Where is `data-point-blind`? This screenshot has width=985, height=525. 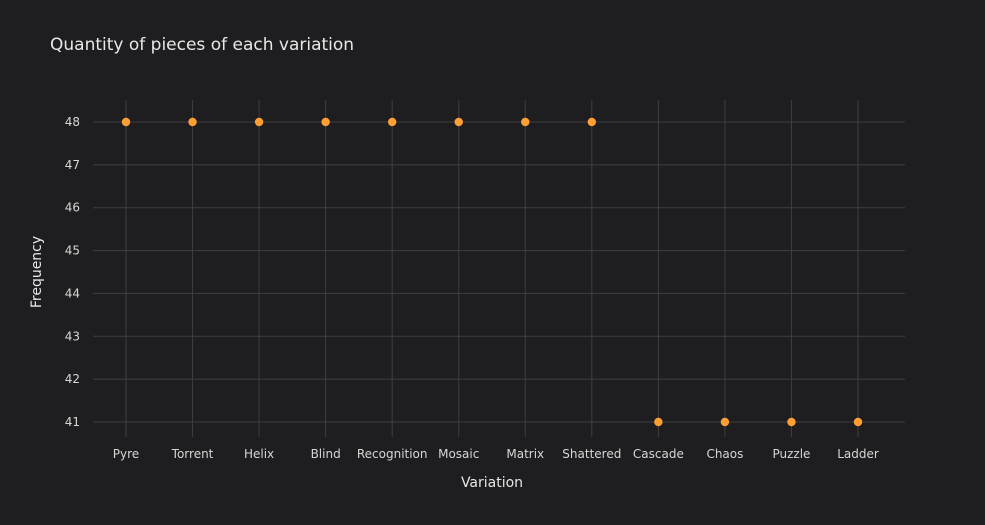 data-point-blind is located at coordinates (325, 122).